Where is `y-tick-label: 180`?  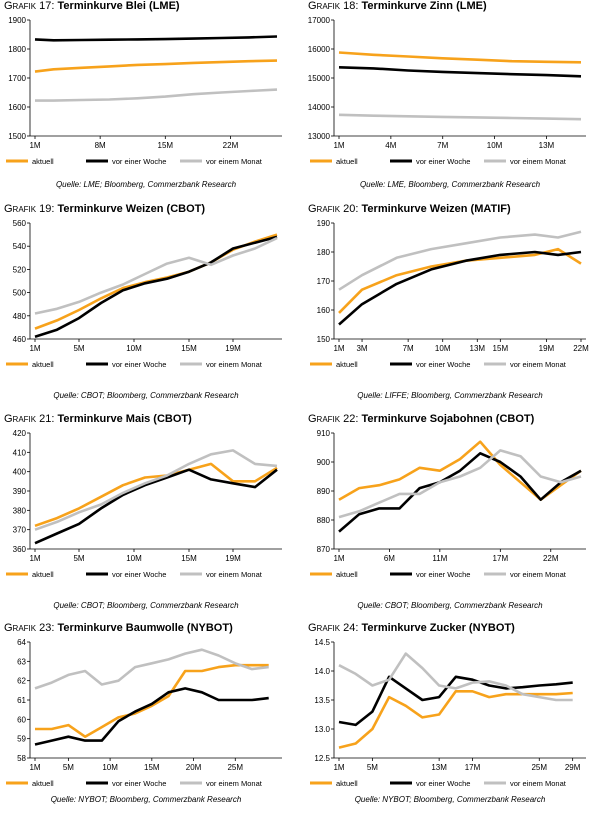
y-tick-label: 180 is located at coordinates (324, 252).